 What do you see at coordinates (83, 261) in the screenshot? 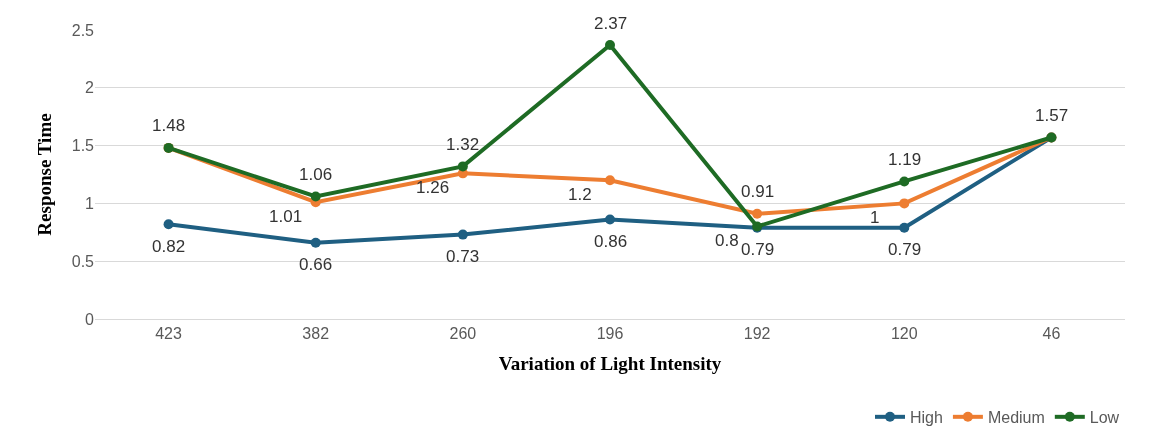
I see `y-tick-label: 0.5` at bounding box center [83, 261].